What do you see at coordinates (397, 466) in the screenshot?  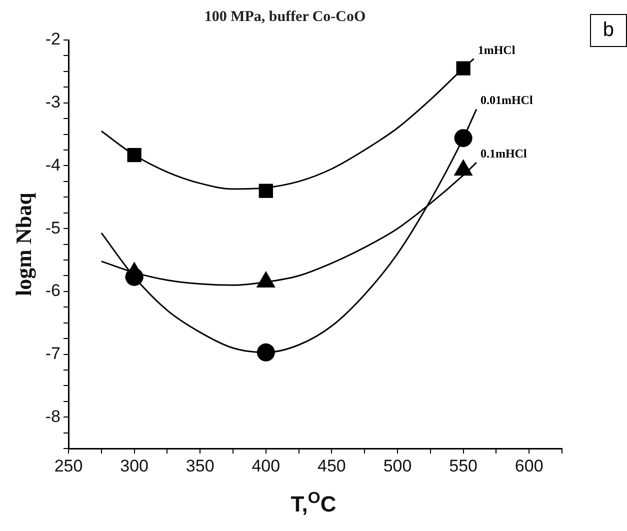 I see `x-tick-label: 500` at bounding box center [397, 466].